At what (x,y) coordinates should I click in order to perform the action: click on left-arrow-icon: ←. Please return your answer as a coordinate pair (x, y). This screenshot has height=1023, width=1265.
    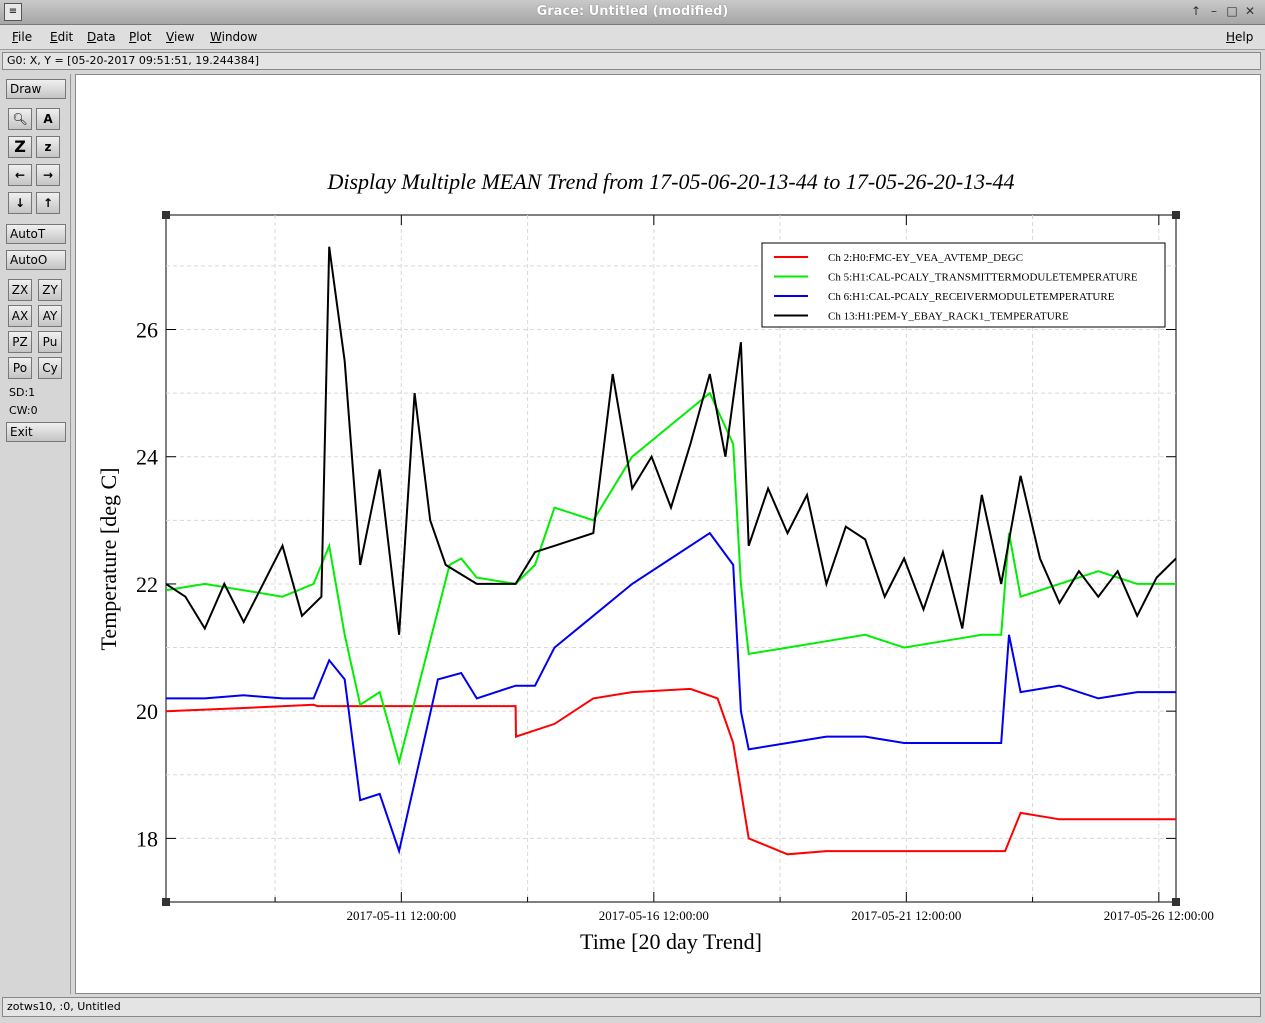
    Looking at the image, I should click on (20, 175).